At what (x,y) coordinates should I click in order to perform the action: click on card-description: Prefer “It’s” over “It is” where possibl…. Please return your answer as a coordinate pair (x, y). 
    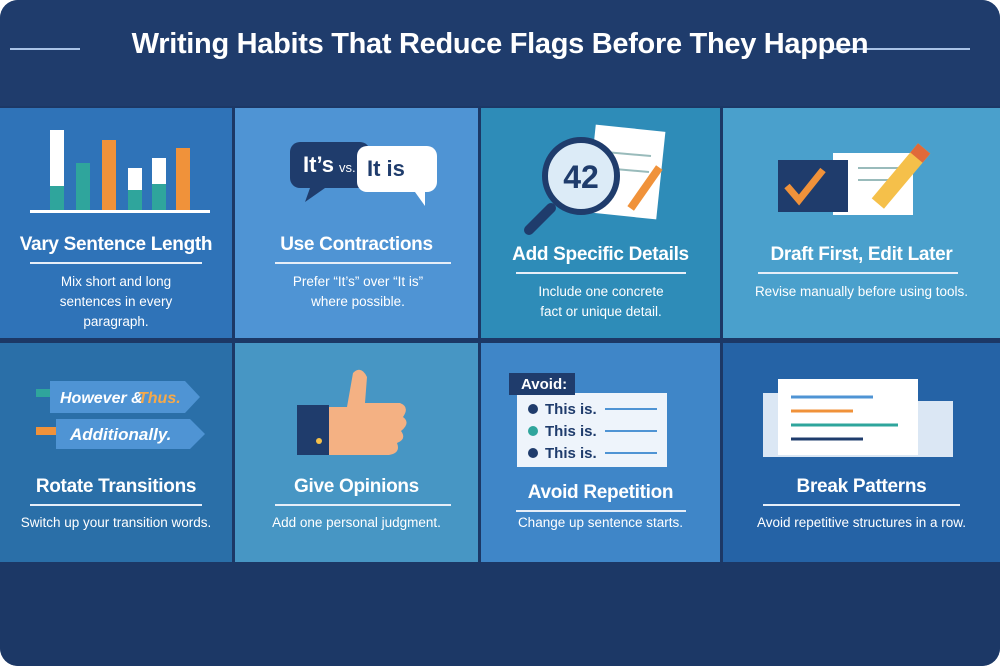
    Looking at the image, I should click on (358, 291).